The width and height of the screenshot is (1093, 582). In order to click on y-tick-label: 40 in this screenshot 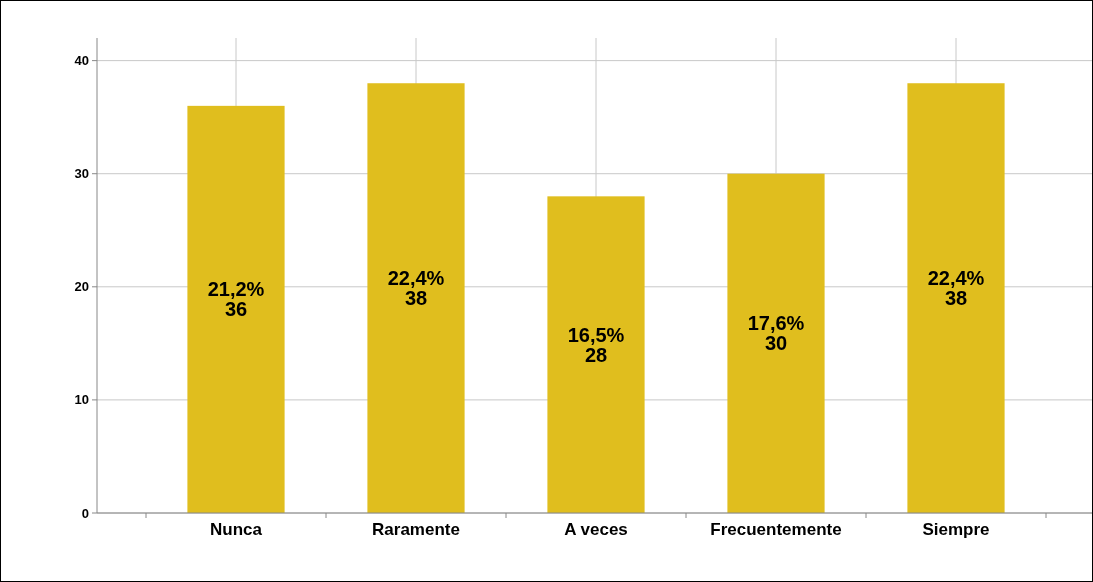, I will do `click(81, 61)`.